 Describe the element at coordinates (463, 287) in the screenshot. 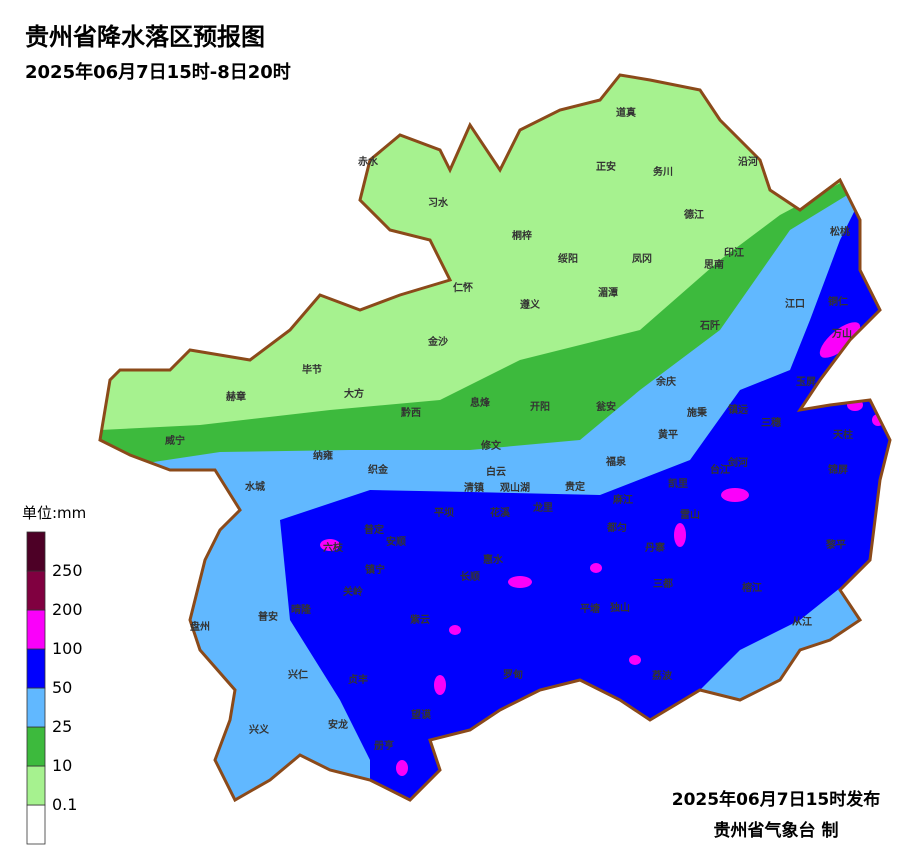

I see `place-label: 仁怀` at that location.